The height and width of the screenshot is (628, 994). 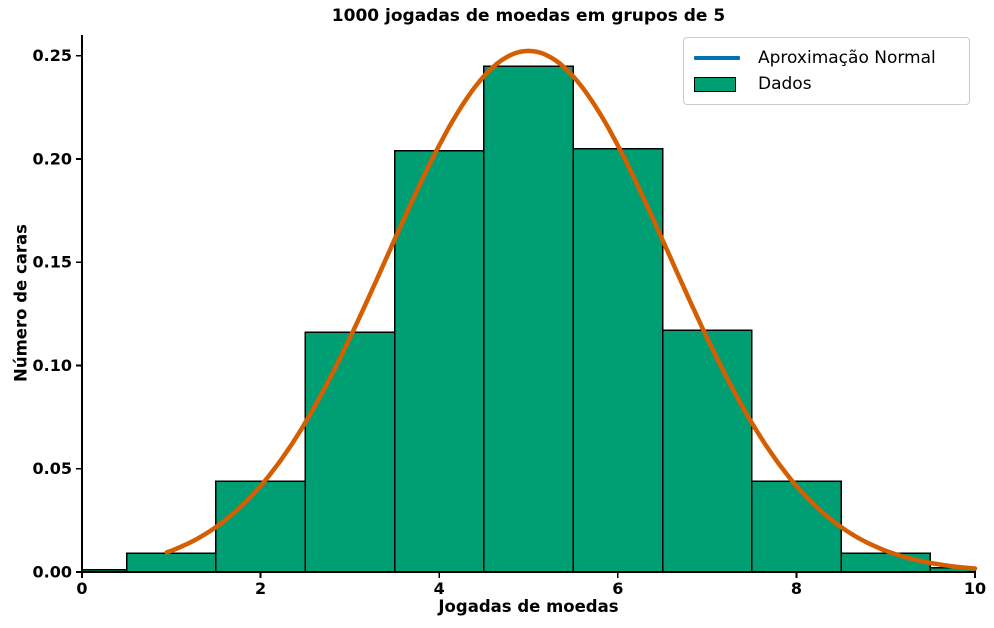 What do you see at coordinates (260, 588) in the screenshot?
I see `x-tick-label: 2` at bounding box center [260, 588].